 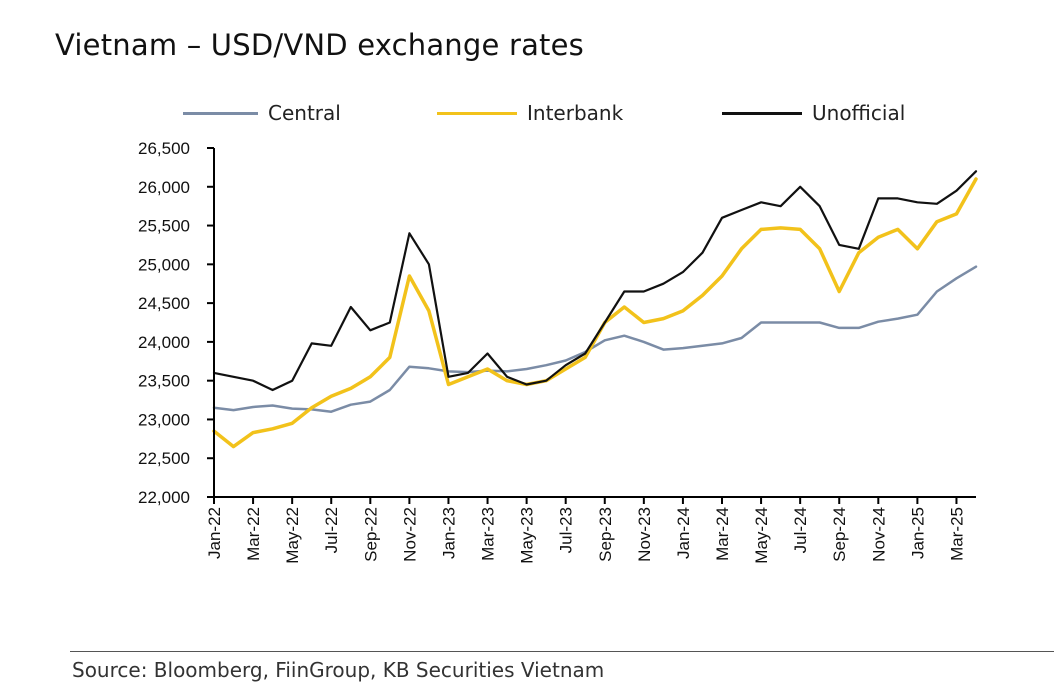 I want to click on y-tick-label: 26,500, so click(x=164, y=148).